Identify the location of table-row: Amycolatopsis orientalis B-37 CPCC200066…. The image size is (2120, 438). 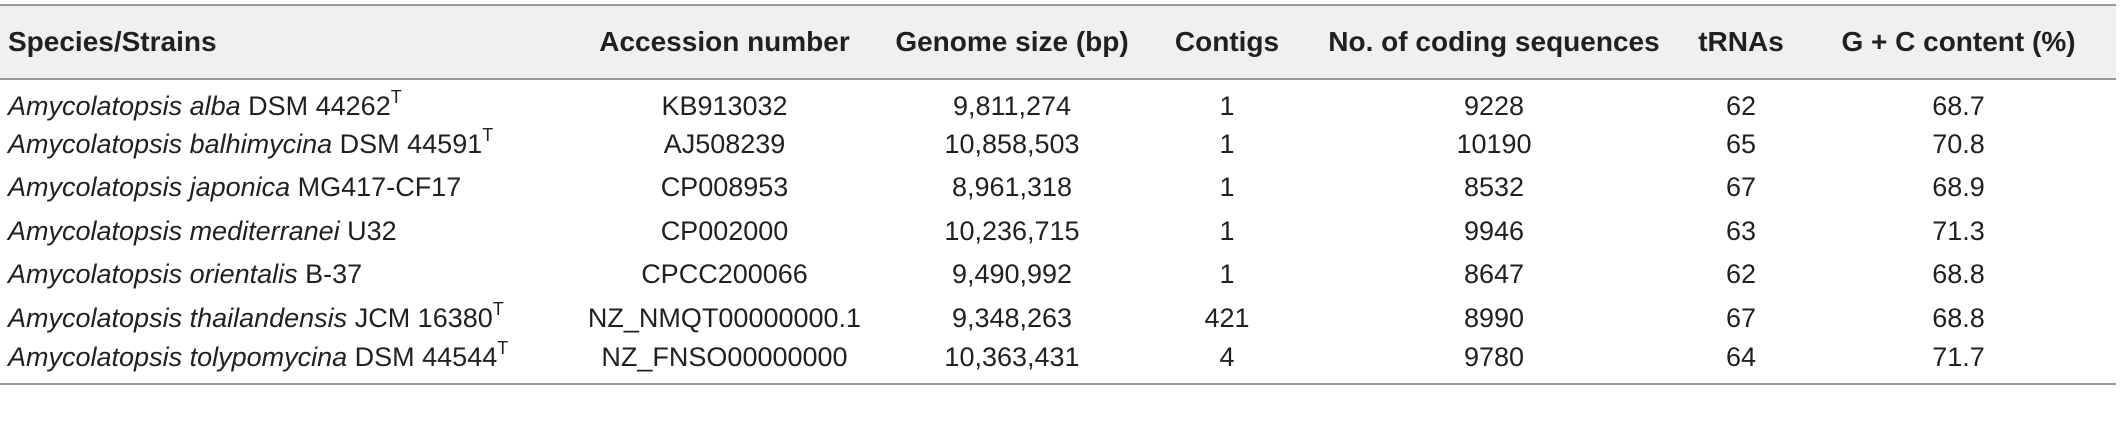
(1058, 275).